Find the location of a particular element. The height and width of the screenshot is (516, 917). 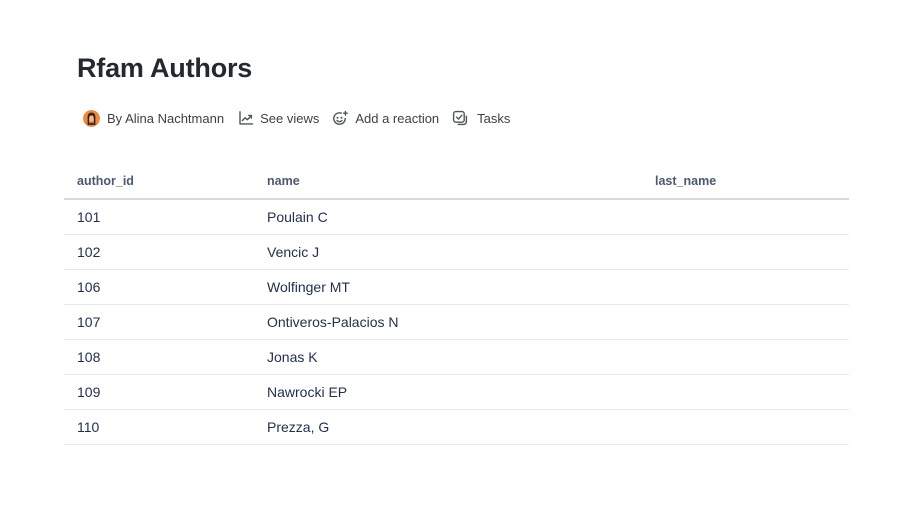

see-views-label: See views is located at coordinates (290, 118).